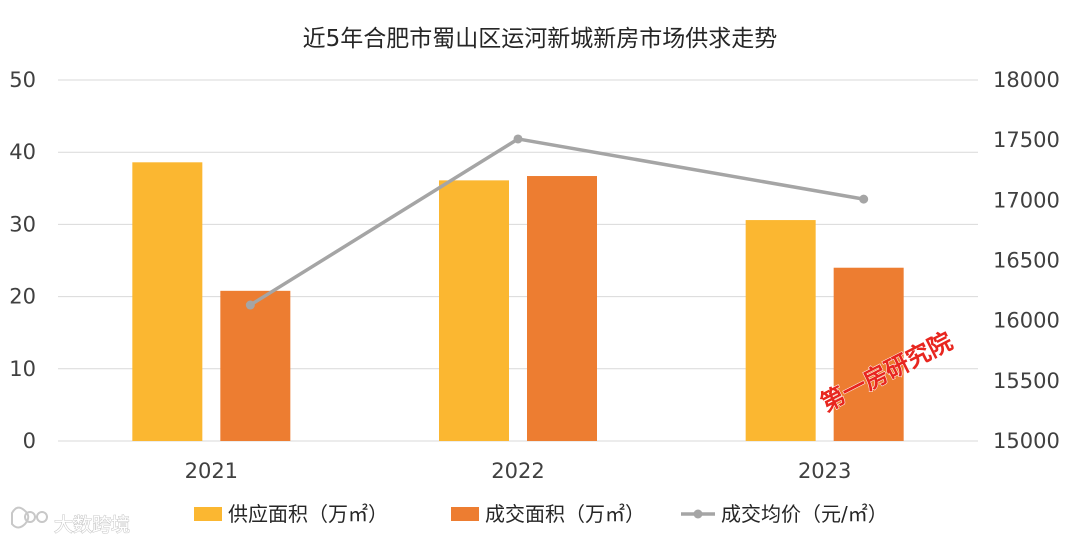 This screenshot has width=1080, height=543. I want to click on bar-sold-2023, so click(868, 354).